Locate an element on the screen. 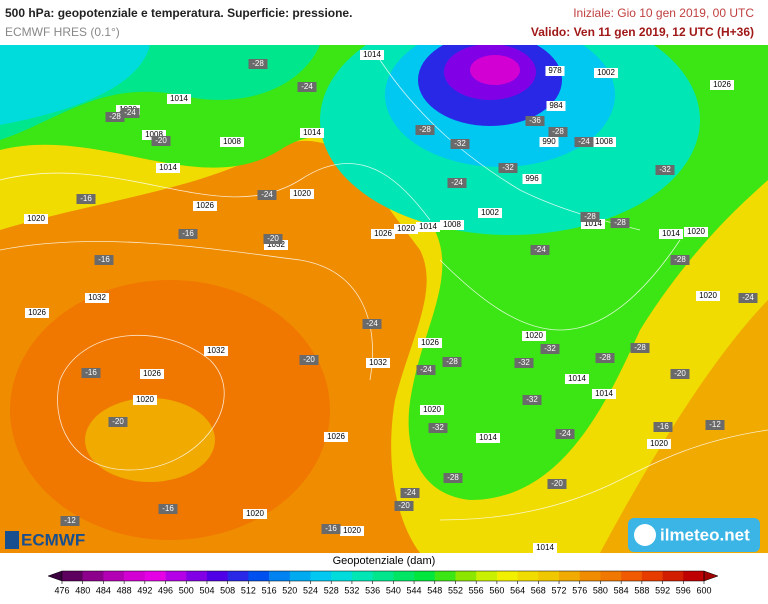 The height and width of the screenshot is (604, 768). colorbar-tick-label: 508 is located at coordinates (227, 590).